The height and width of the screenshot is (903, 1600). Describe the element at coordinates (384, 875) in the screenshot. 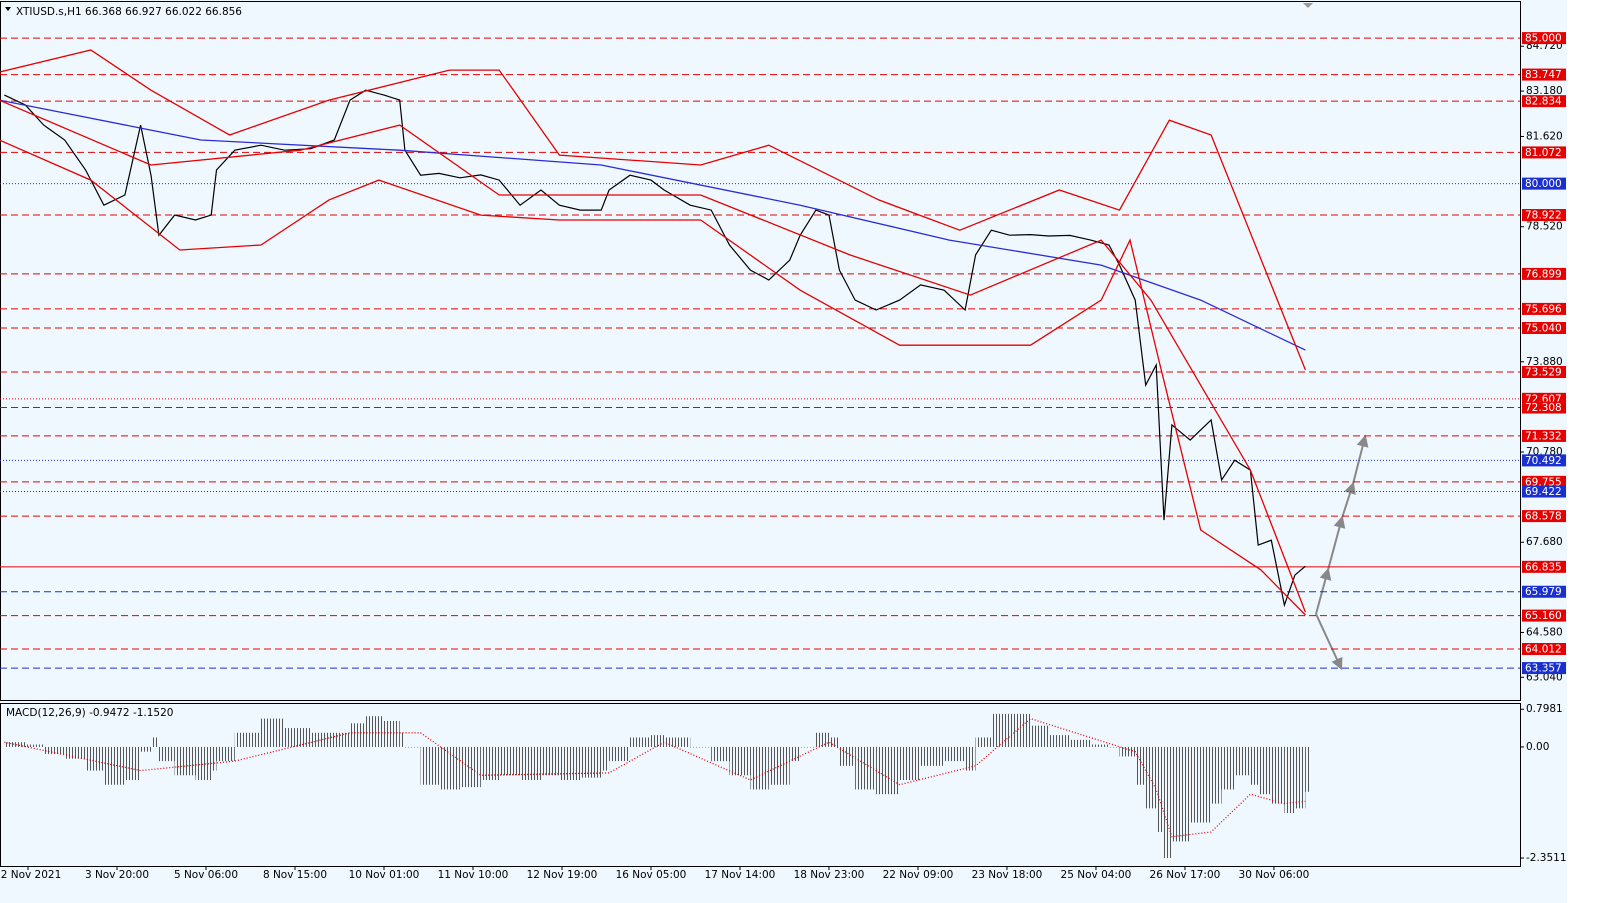

I see `x-tick-label: 10 Nov 01:00` at that location.